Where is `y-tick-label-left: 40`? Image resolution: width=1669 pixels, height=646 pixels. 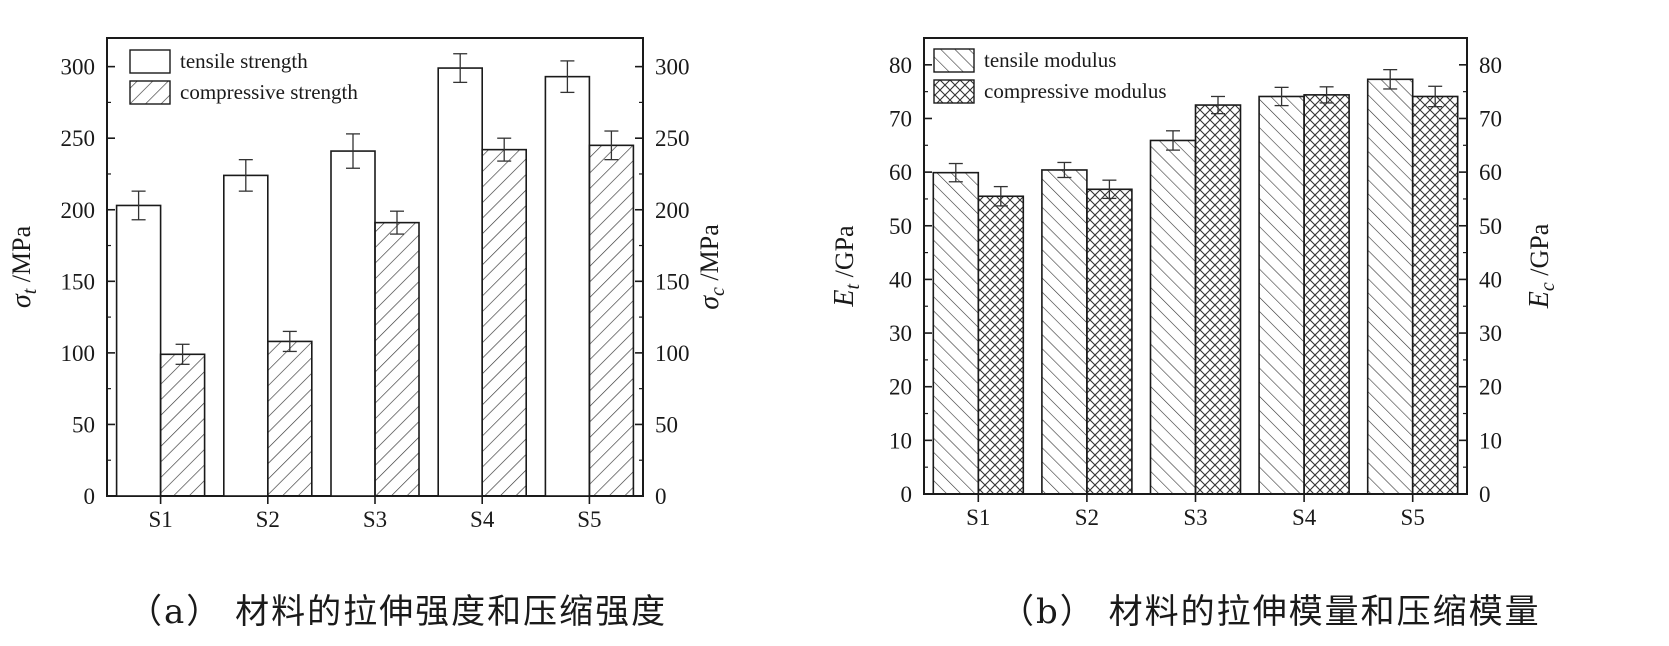 y-tick-label-left: 40 is located at coordinates (900, 279).